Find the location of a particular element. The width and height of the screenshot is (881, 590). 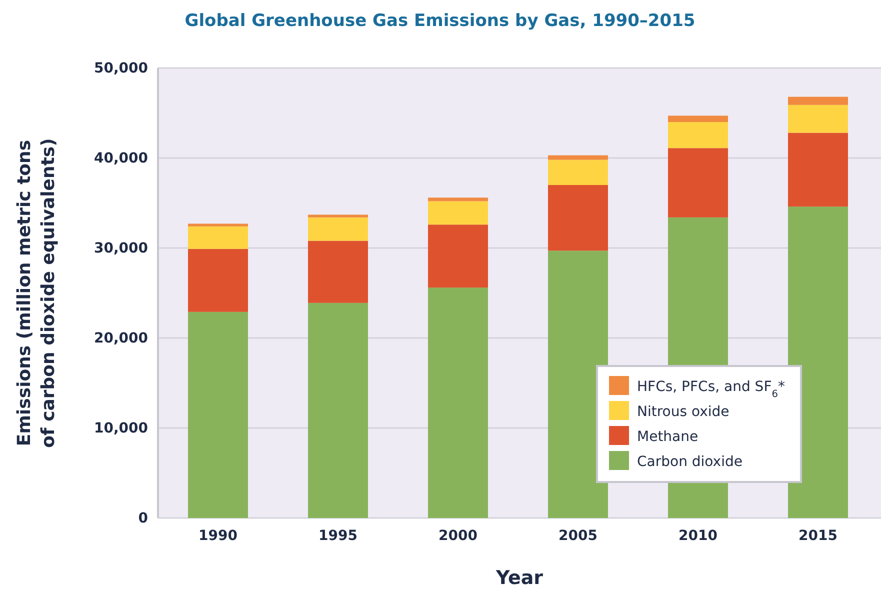

y-tick-label: 50,000 is located at coordinates (121, 68).